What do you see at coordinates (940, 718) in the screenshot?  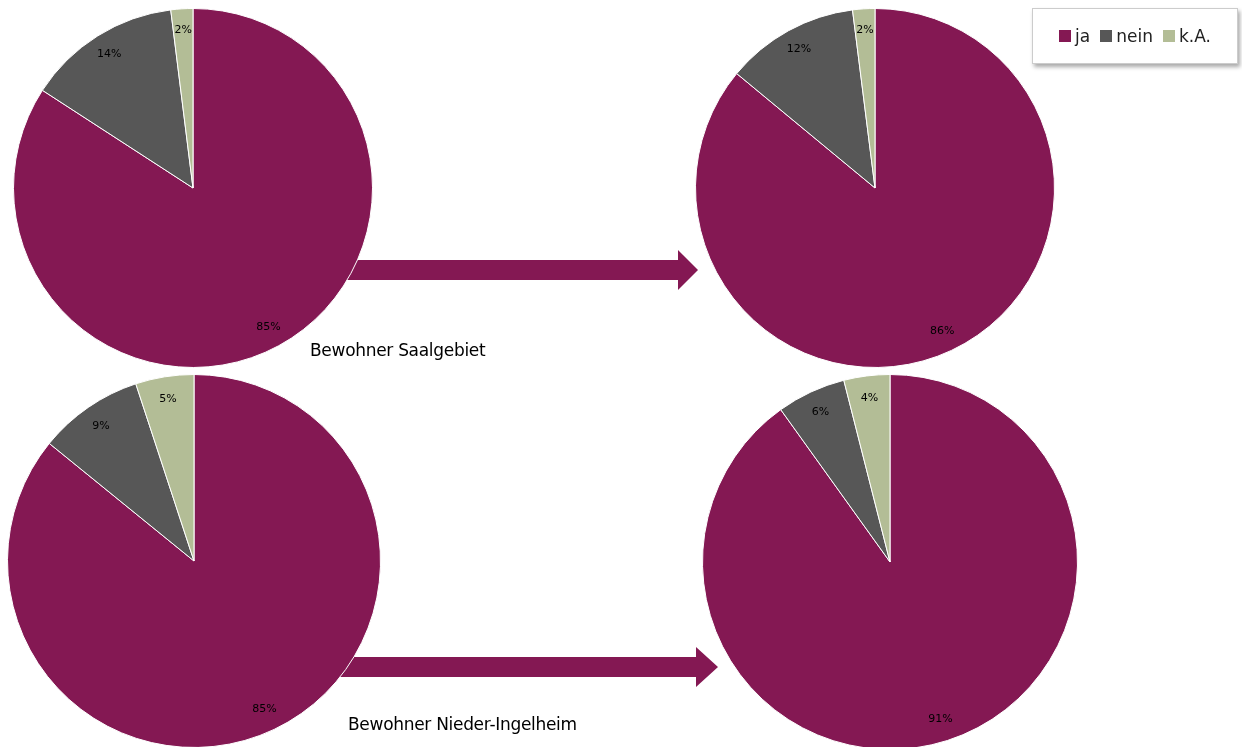 I see `data-label: 91%` at bounding box center [940, 718].